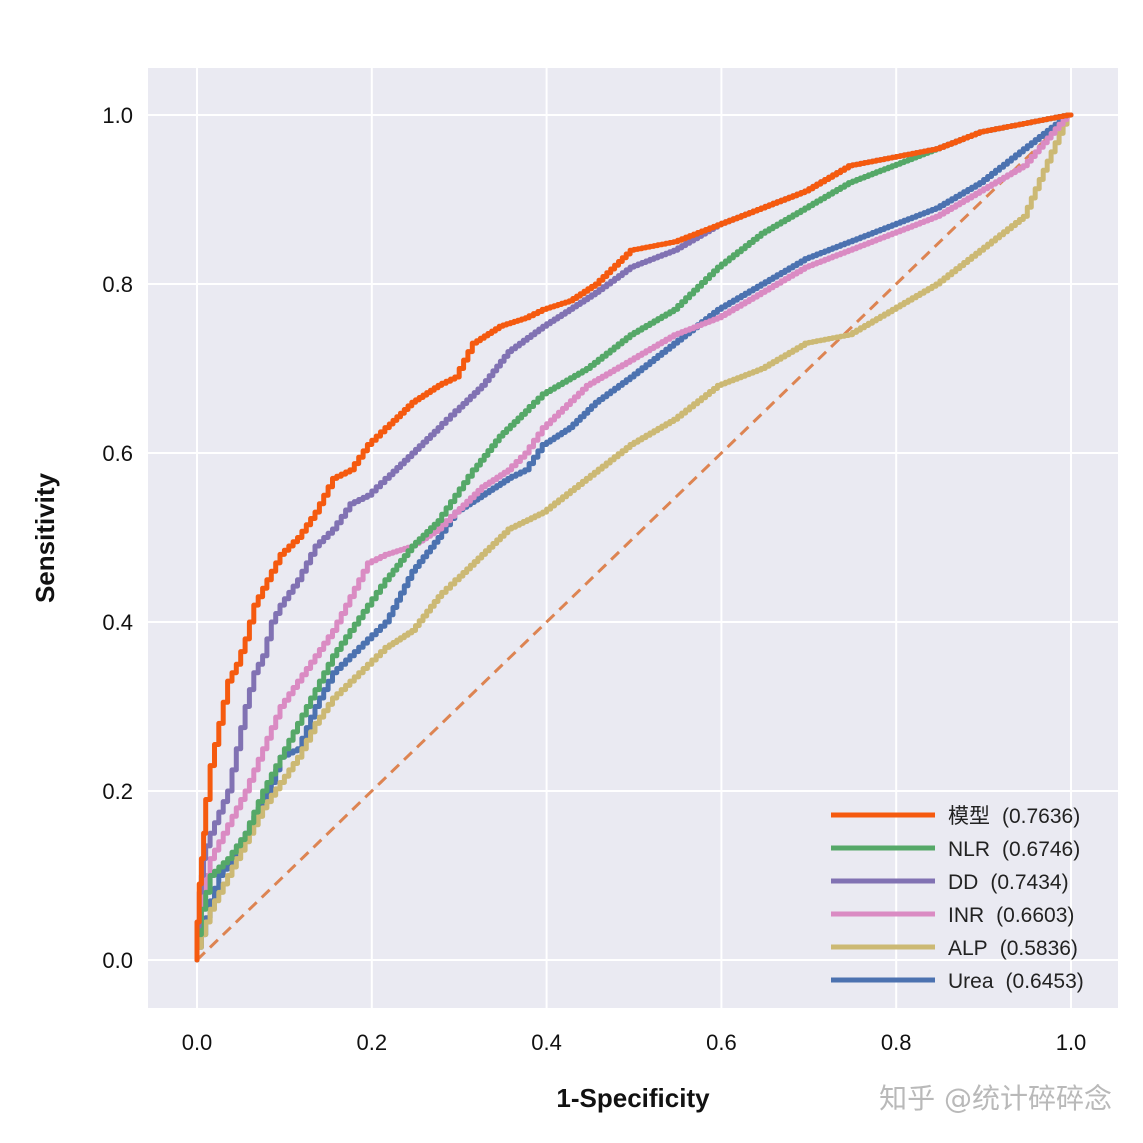 The height and width of the screenshot is (1143, 1143). I want to click on watermark: 知乎 @统计碎碎念, so click(995, 1098).